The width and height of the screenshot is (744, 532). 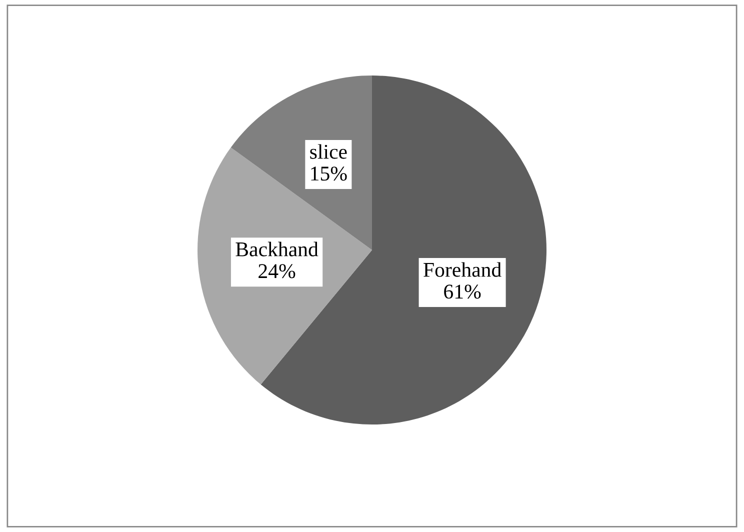 I want to click on slice-label: slice, so click(x=328, y=151).